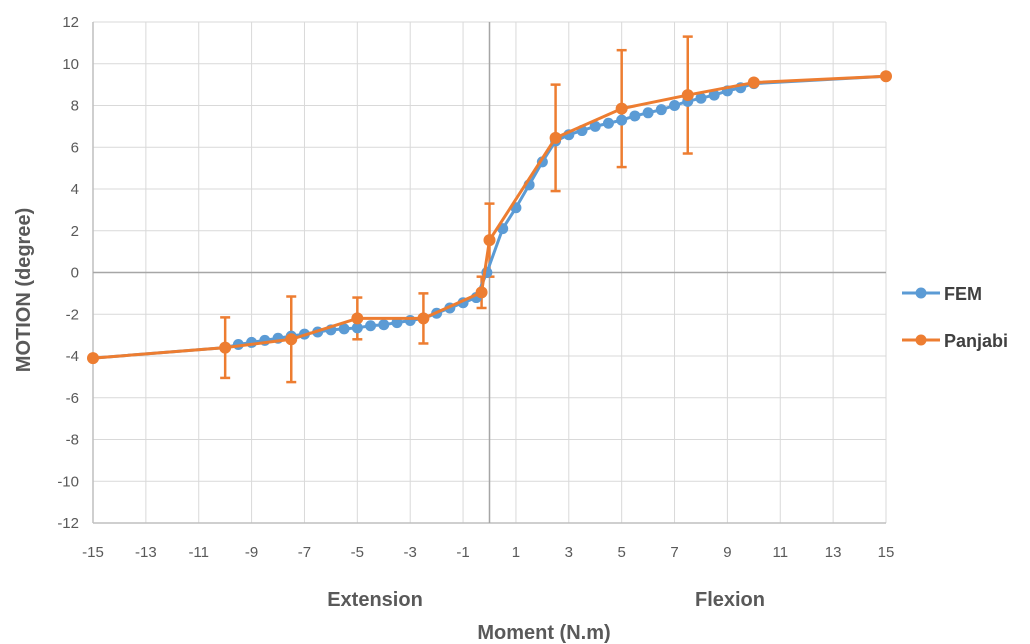 This screenshot has height=644, width=1030. Describe the element at coordinates (75, 147) in the screenshot. I see `y-tick-label: 6` at that location.